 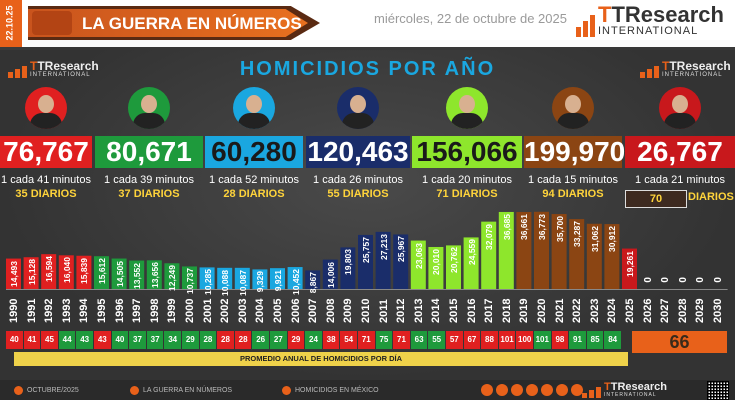 What do you see at coordinates (700, 310) in the screenshot?
I see `year-label-2029: 2029` at bounding box center [700, 310].